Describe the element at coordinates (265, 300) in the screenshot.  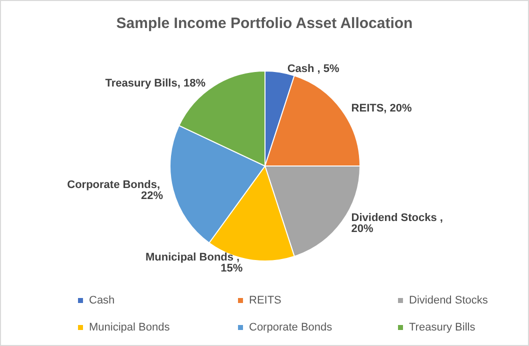
I see `legend-label: REITS` at that location.